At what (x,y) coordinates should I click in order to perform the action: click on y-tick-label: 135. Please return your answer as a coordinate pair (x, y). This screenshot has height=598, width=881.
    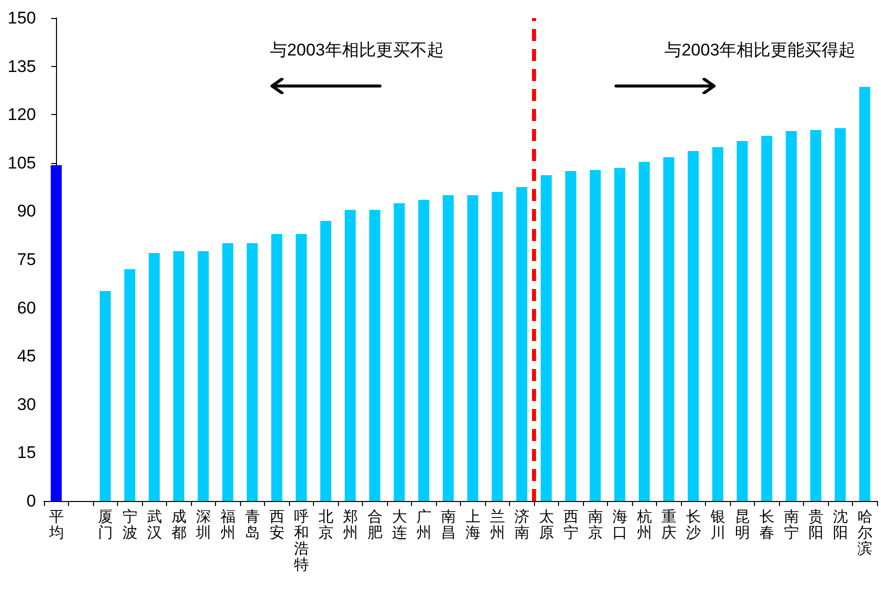
    Looking at the image, I should click on (22, 66).